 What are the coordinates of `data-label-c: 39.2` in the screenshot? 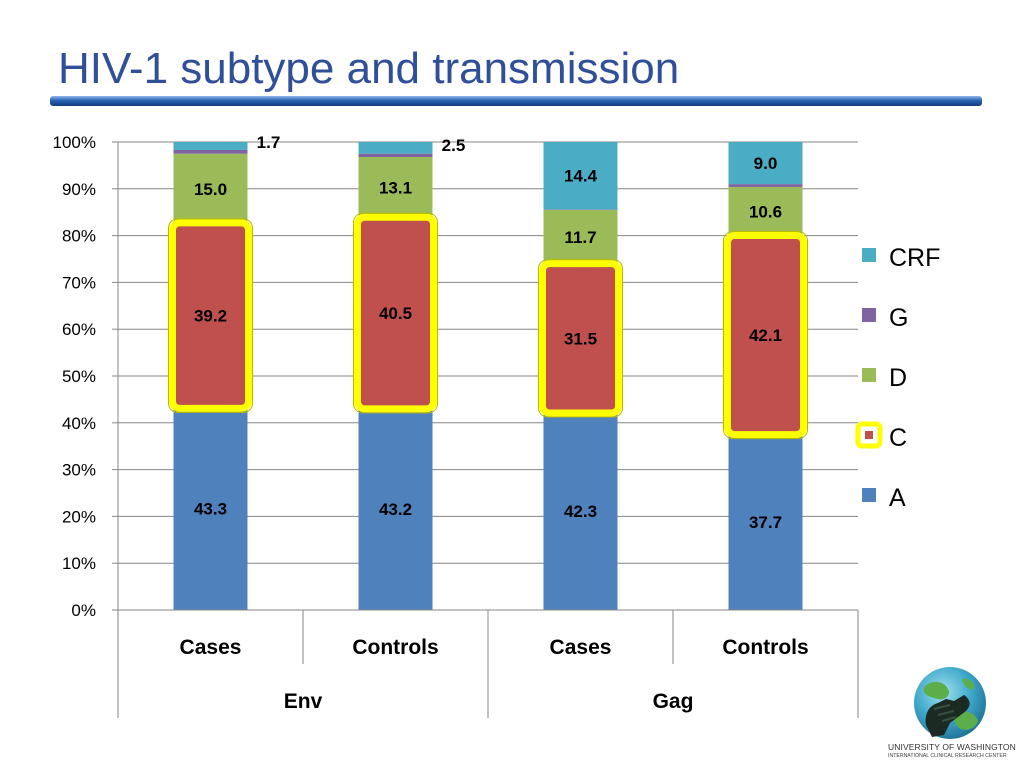 It's located at (210, 316).